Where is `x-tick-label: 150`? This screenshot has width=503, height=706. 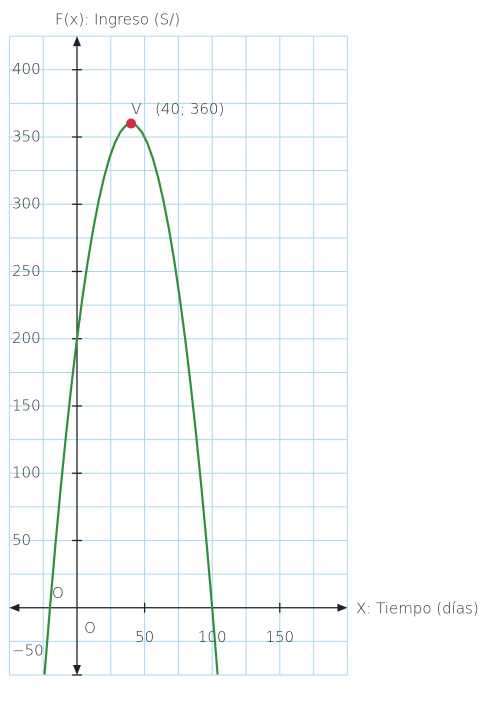
x-tick-label: 150 is located at coordinates (279, 637).